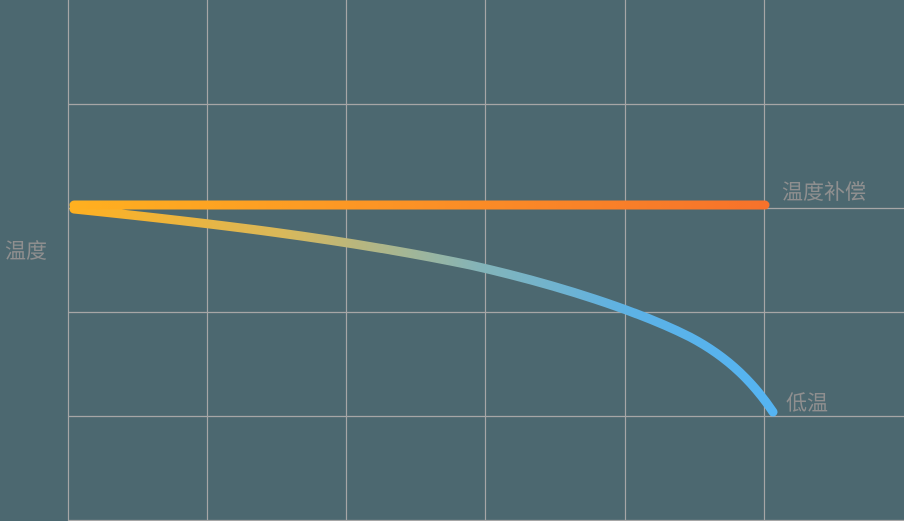 The height and width of the screenshot is (521, 904). What do you see at coordinates (824, 192) in the screenshot?
I see `series-label-temp-comp: 温度补偿` at bounding box center [824, 192].